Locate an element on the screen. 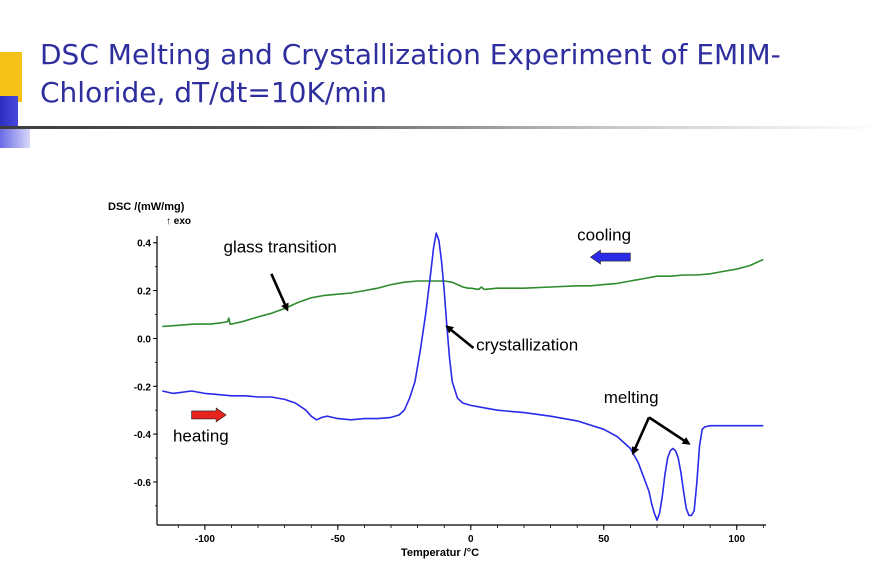 This screenshot has width=881, height=584. x-tick-label: 0 is located at coordinates (471, 539).